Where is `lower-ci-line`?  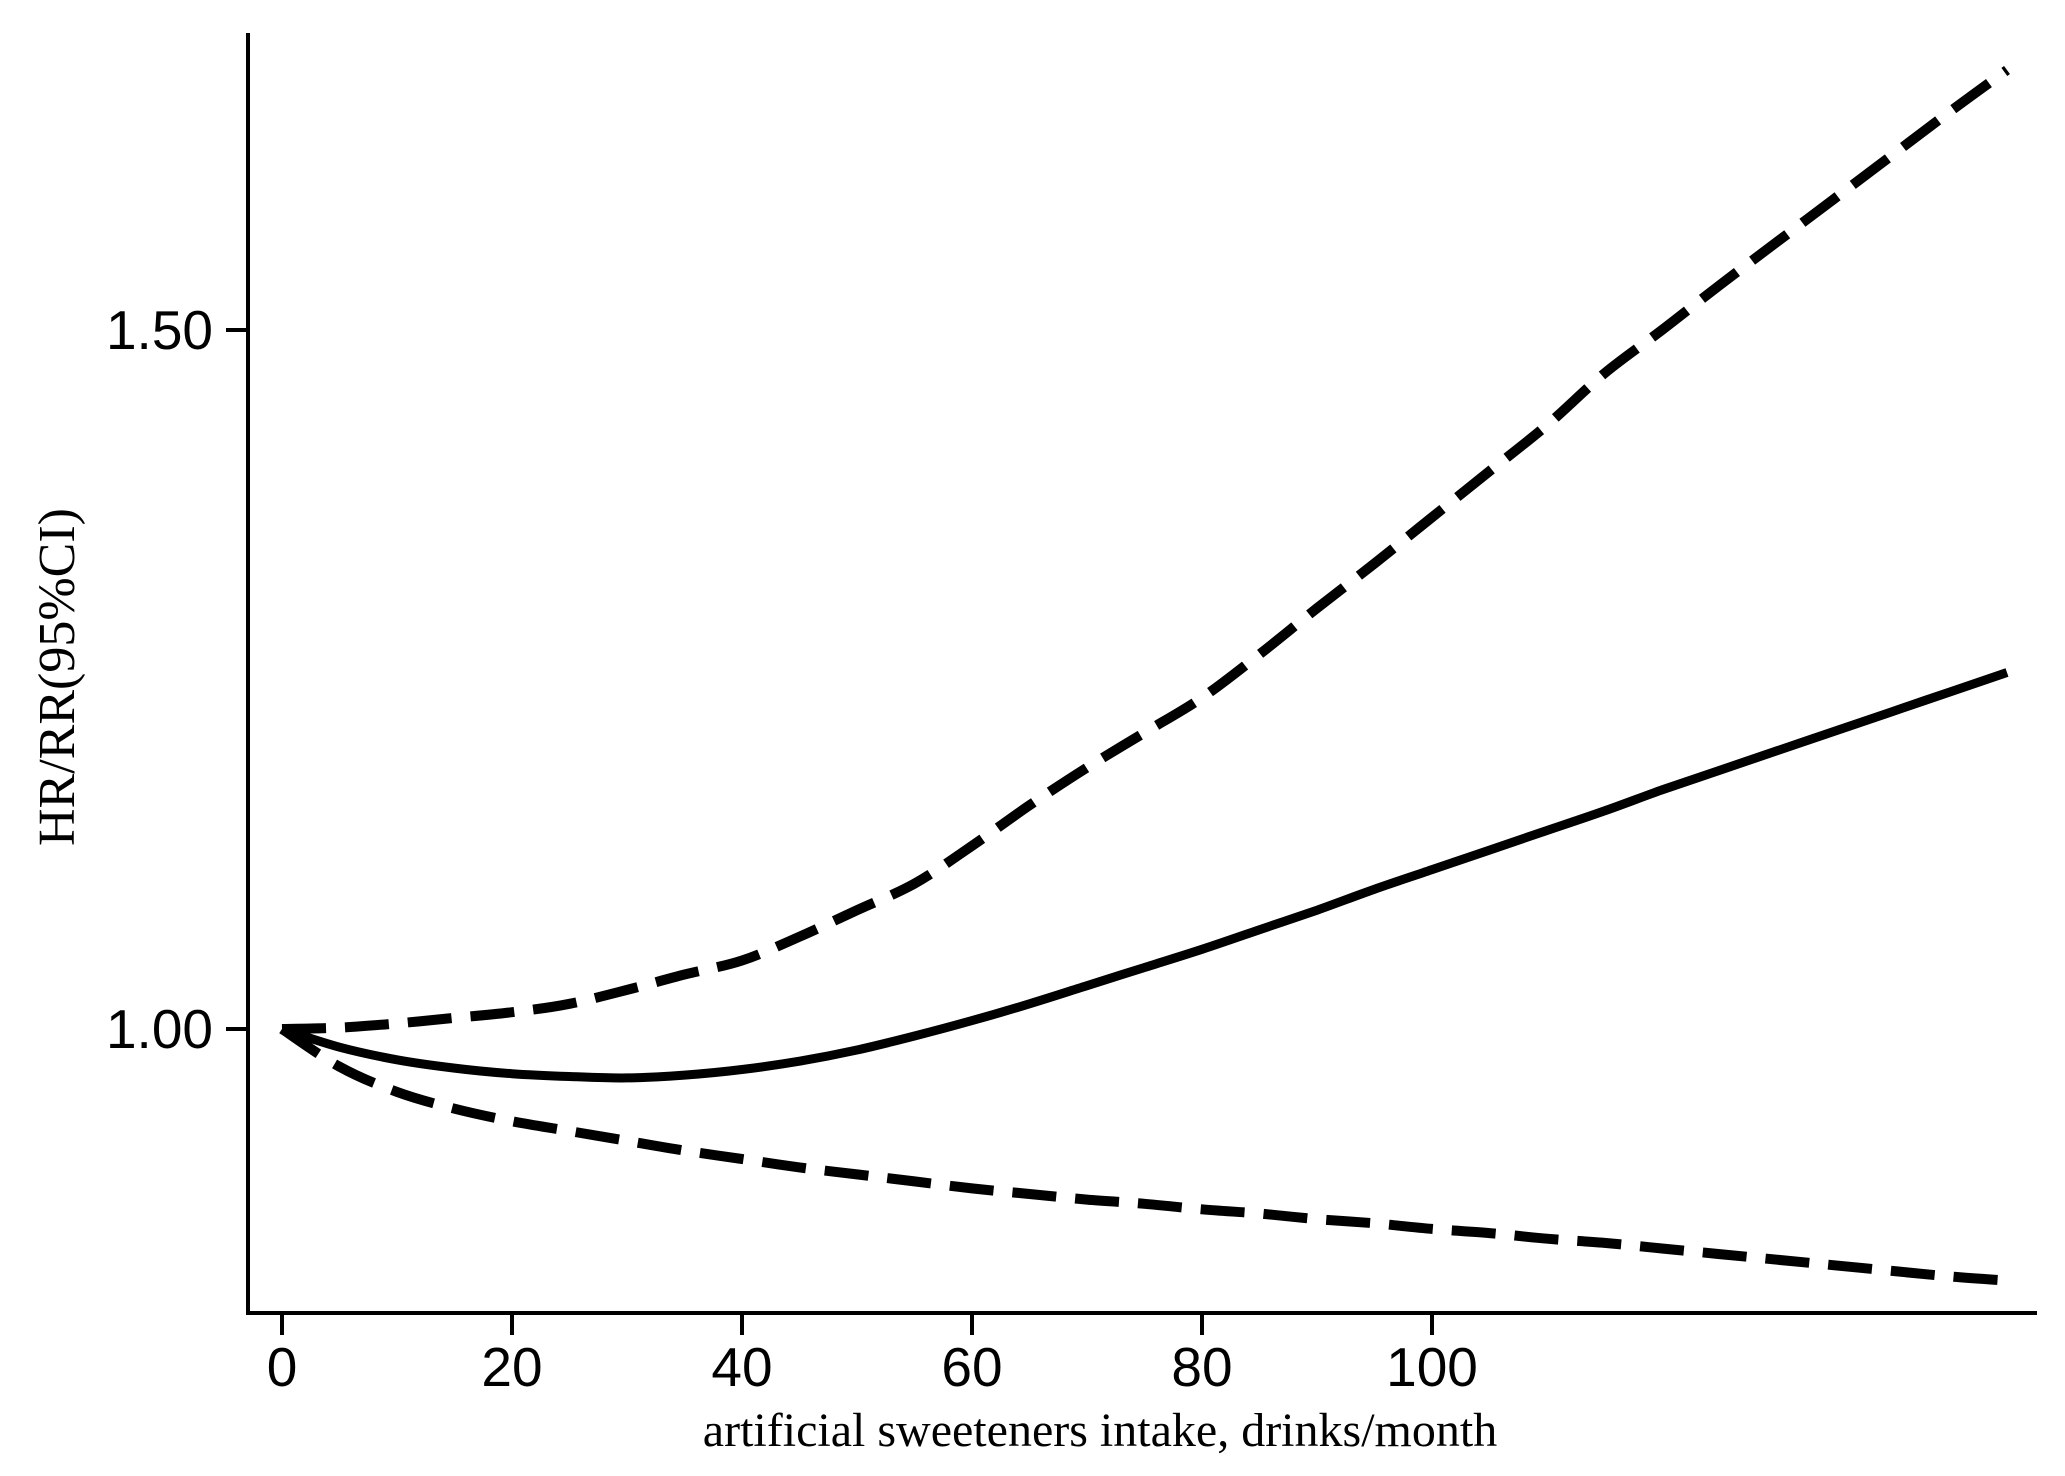
lower-ci-line is located at coordinates (1143, 1155).